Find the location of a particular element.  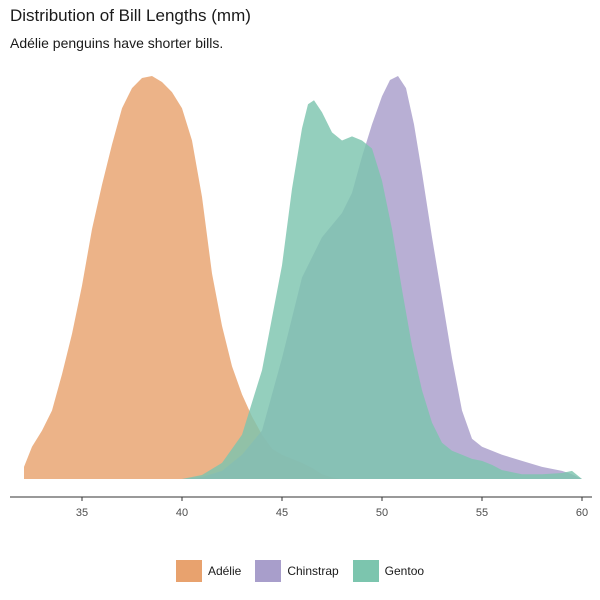

x-tick-label: 60 is located at coordinates (582, 513).